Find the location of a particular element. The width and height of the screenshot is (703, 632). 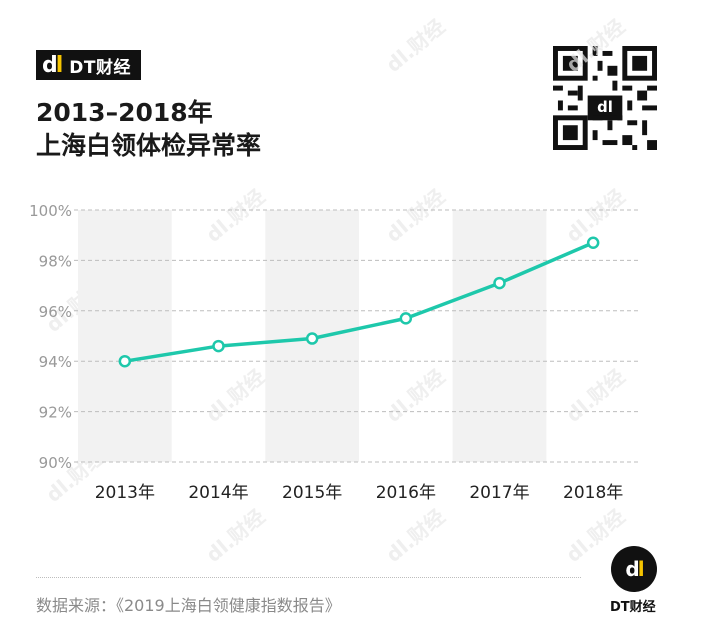

y-tick-label: 98% is located at coordinates (55, 261).